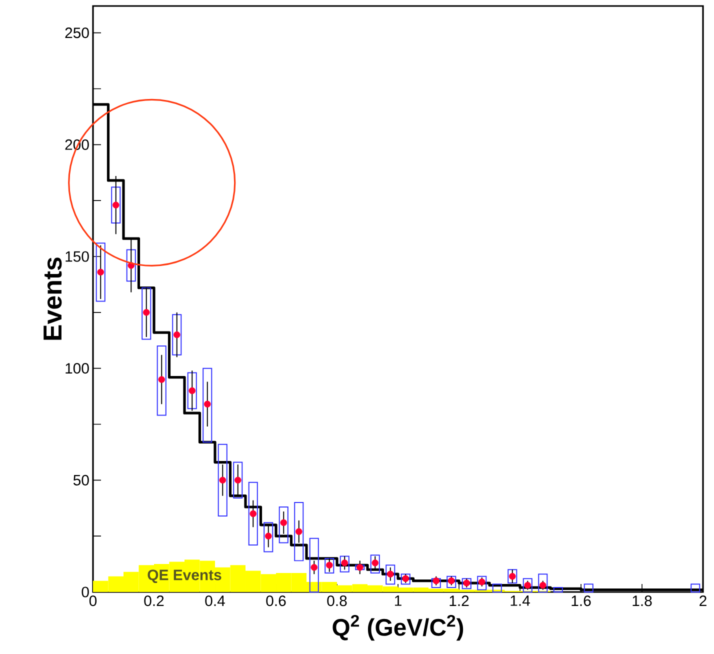 The width and height of the screenshot is (714, 654). Describe the element at coordinates (398, 601) in the screenshot. I see `x-tick-label: 1` at that location.